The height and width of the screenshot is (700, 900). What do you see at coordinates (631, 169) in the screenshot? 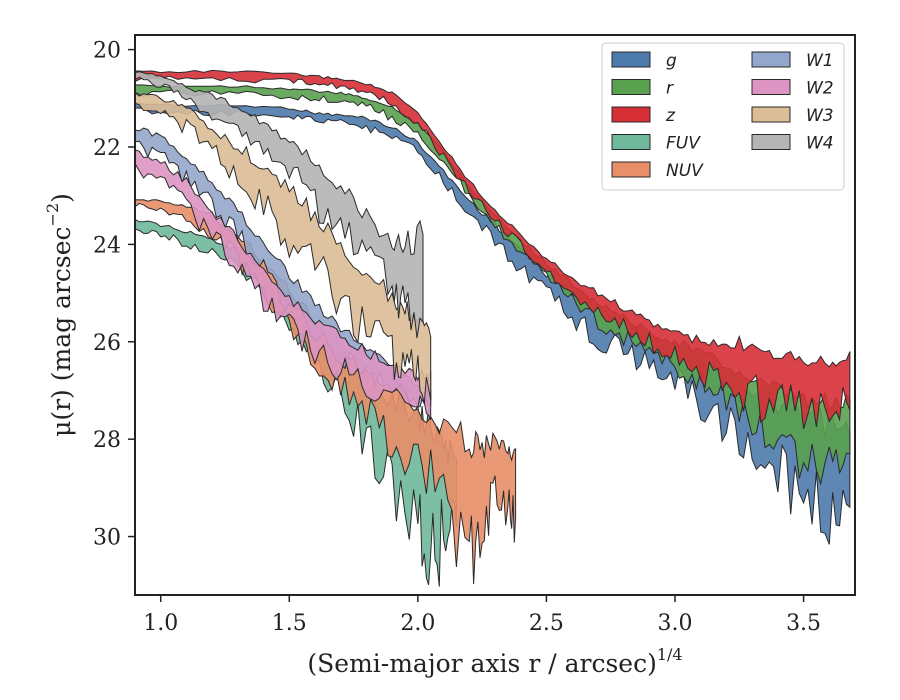
I see `legend-swatch-nuv` at bounding box center [631, 169].